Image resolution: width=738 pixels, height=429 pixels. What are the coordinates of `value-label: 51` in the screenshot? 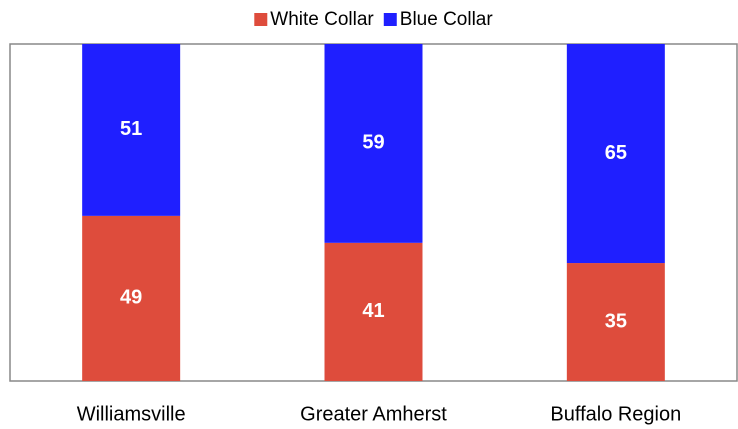 It's located at (131, 129).